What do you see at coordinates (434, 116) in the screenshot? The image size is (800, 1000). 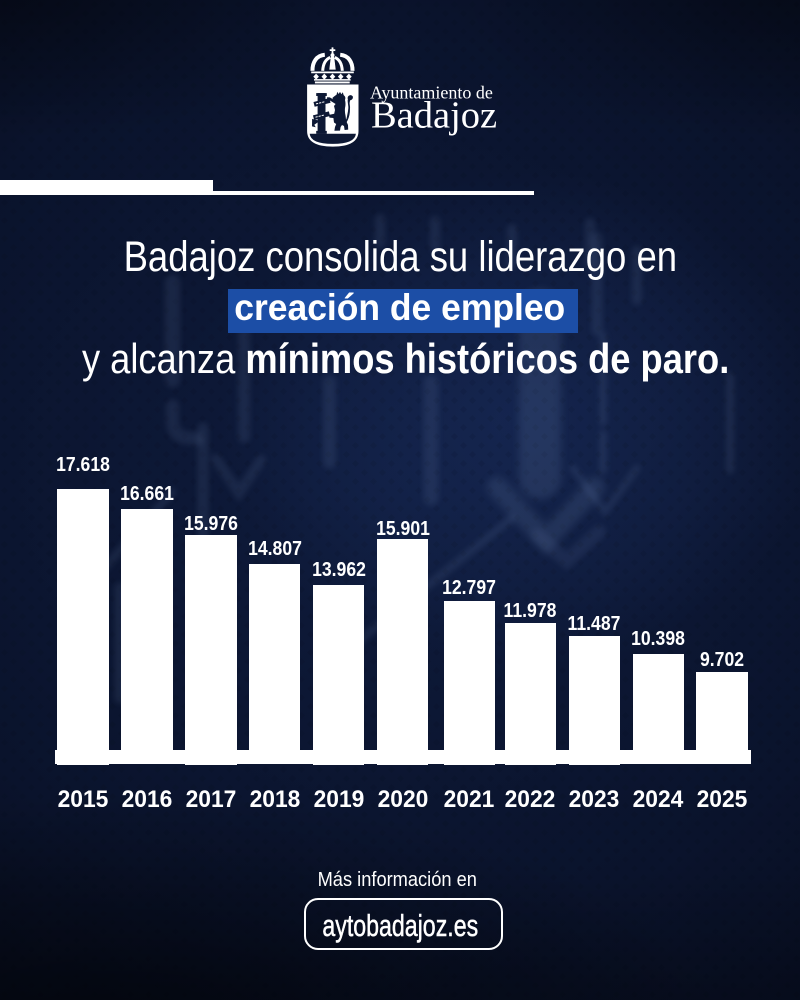 I see `svg-text: Badajoz` at bounding box center [434, 116].